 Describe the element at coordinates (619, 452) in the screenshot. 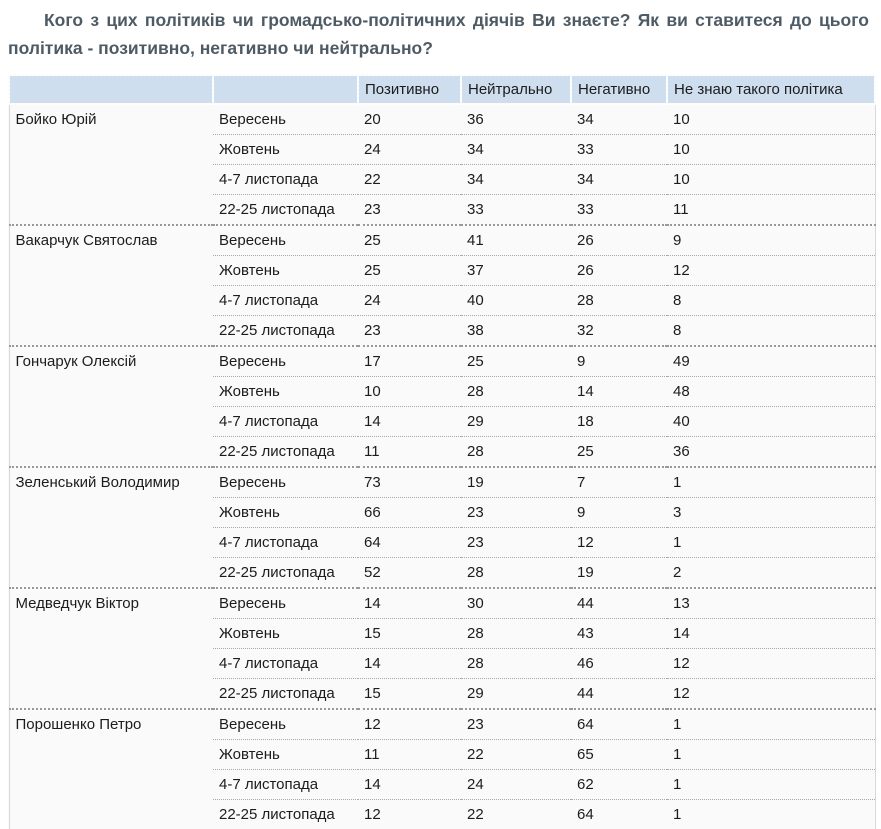

I see `value-cell-negative: 25` at that location.